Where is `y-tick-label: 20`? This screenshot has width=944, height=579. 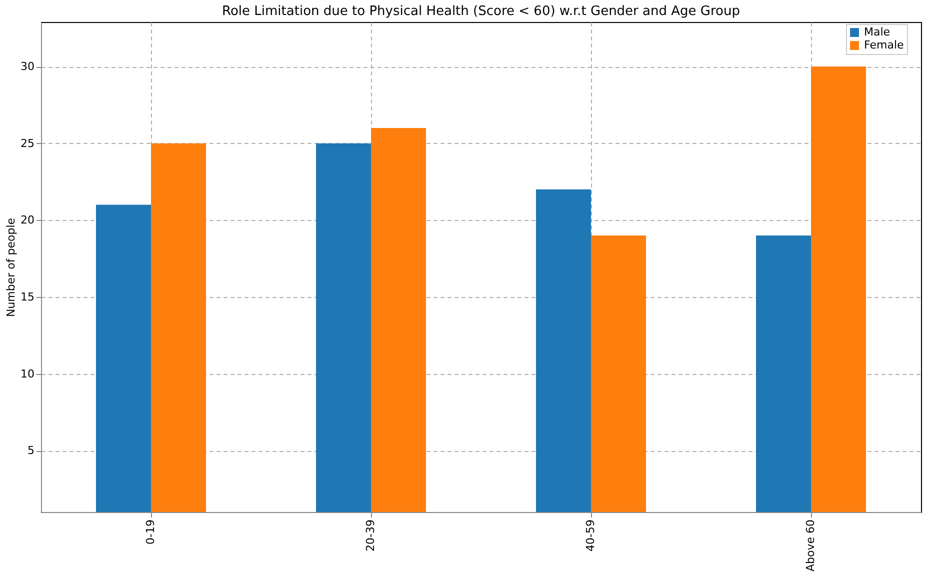
y-tick-label: 20 is located at coordinates (27, 220).